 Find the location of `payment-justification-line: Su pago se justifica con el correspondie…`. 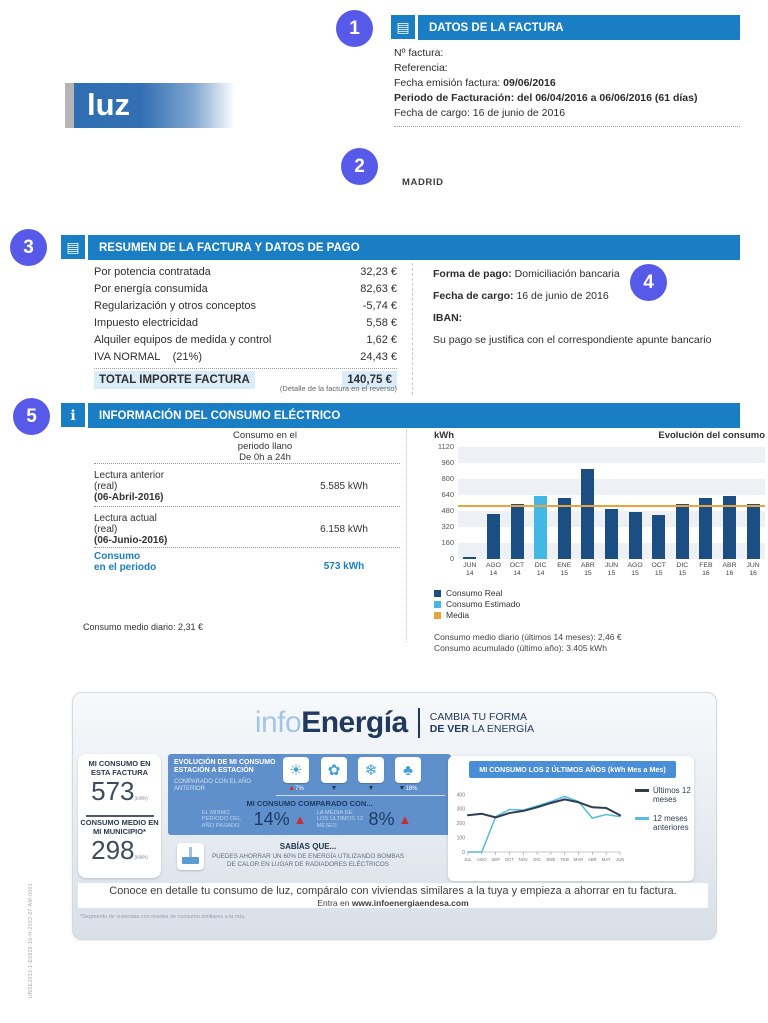

payment-justification-line: Su pago se justifica con el correspondie… is located at coordinates (572, 340).